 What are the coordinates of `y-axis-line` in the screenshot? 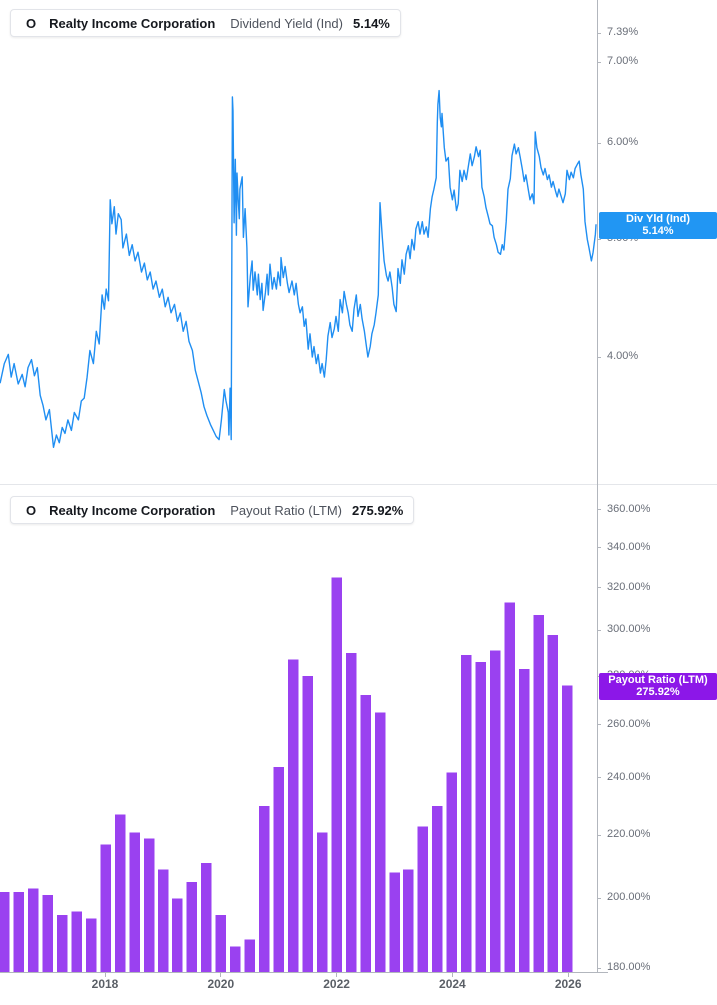 It's located at (597, 486).